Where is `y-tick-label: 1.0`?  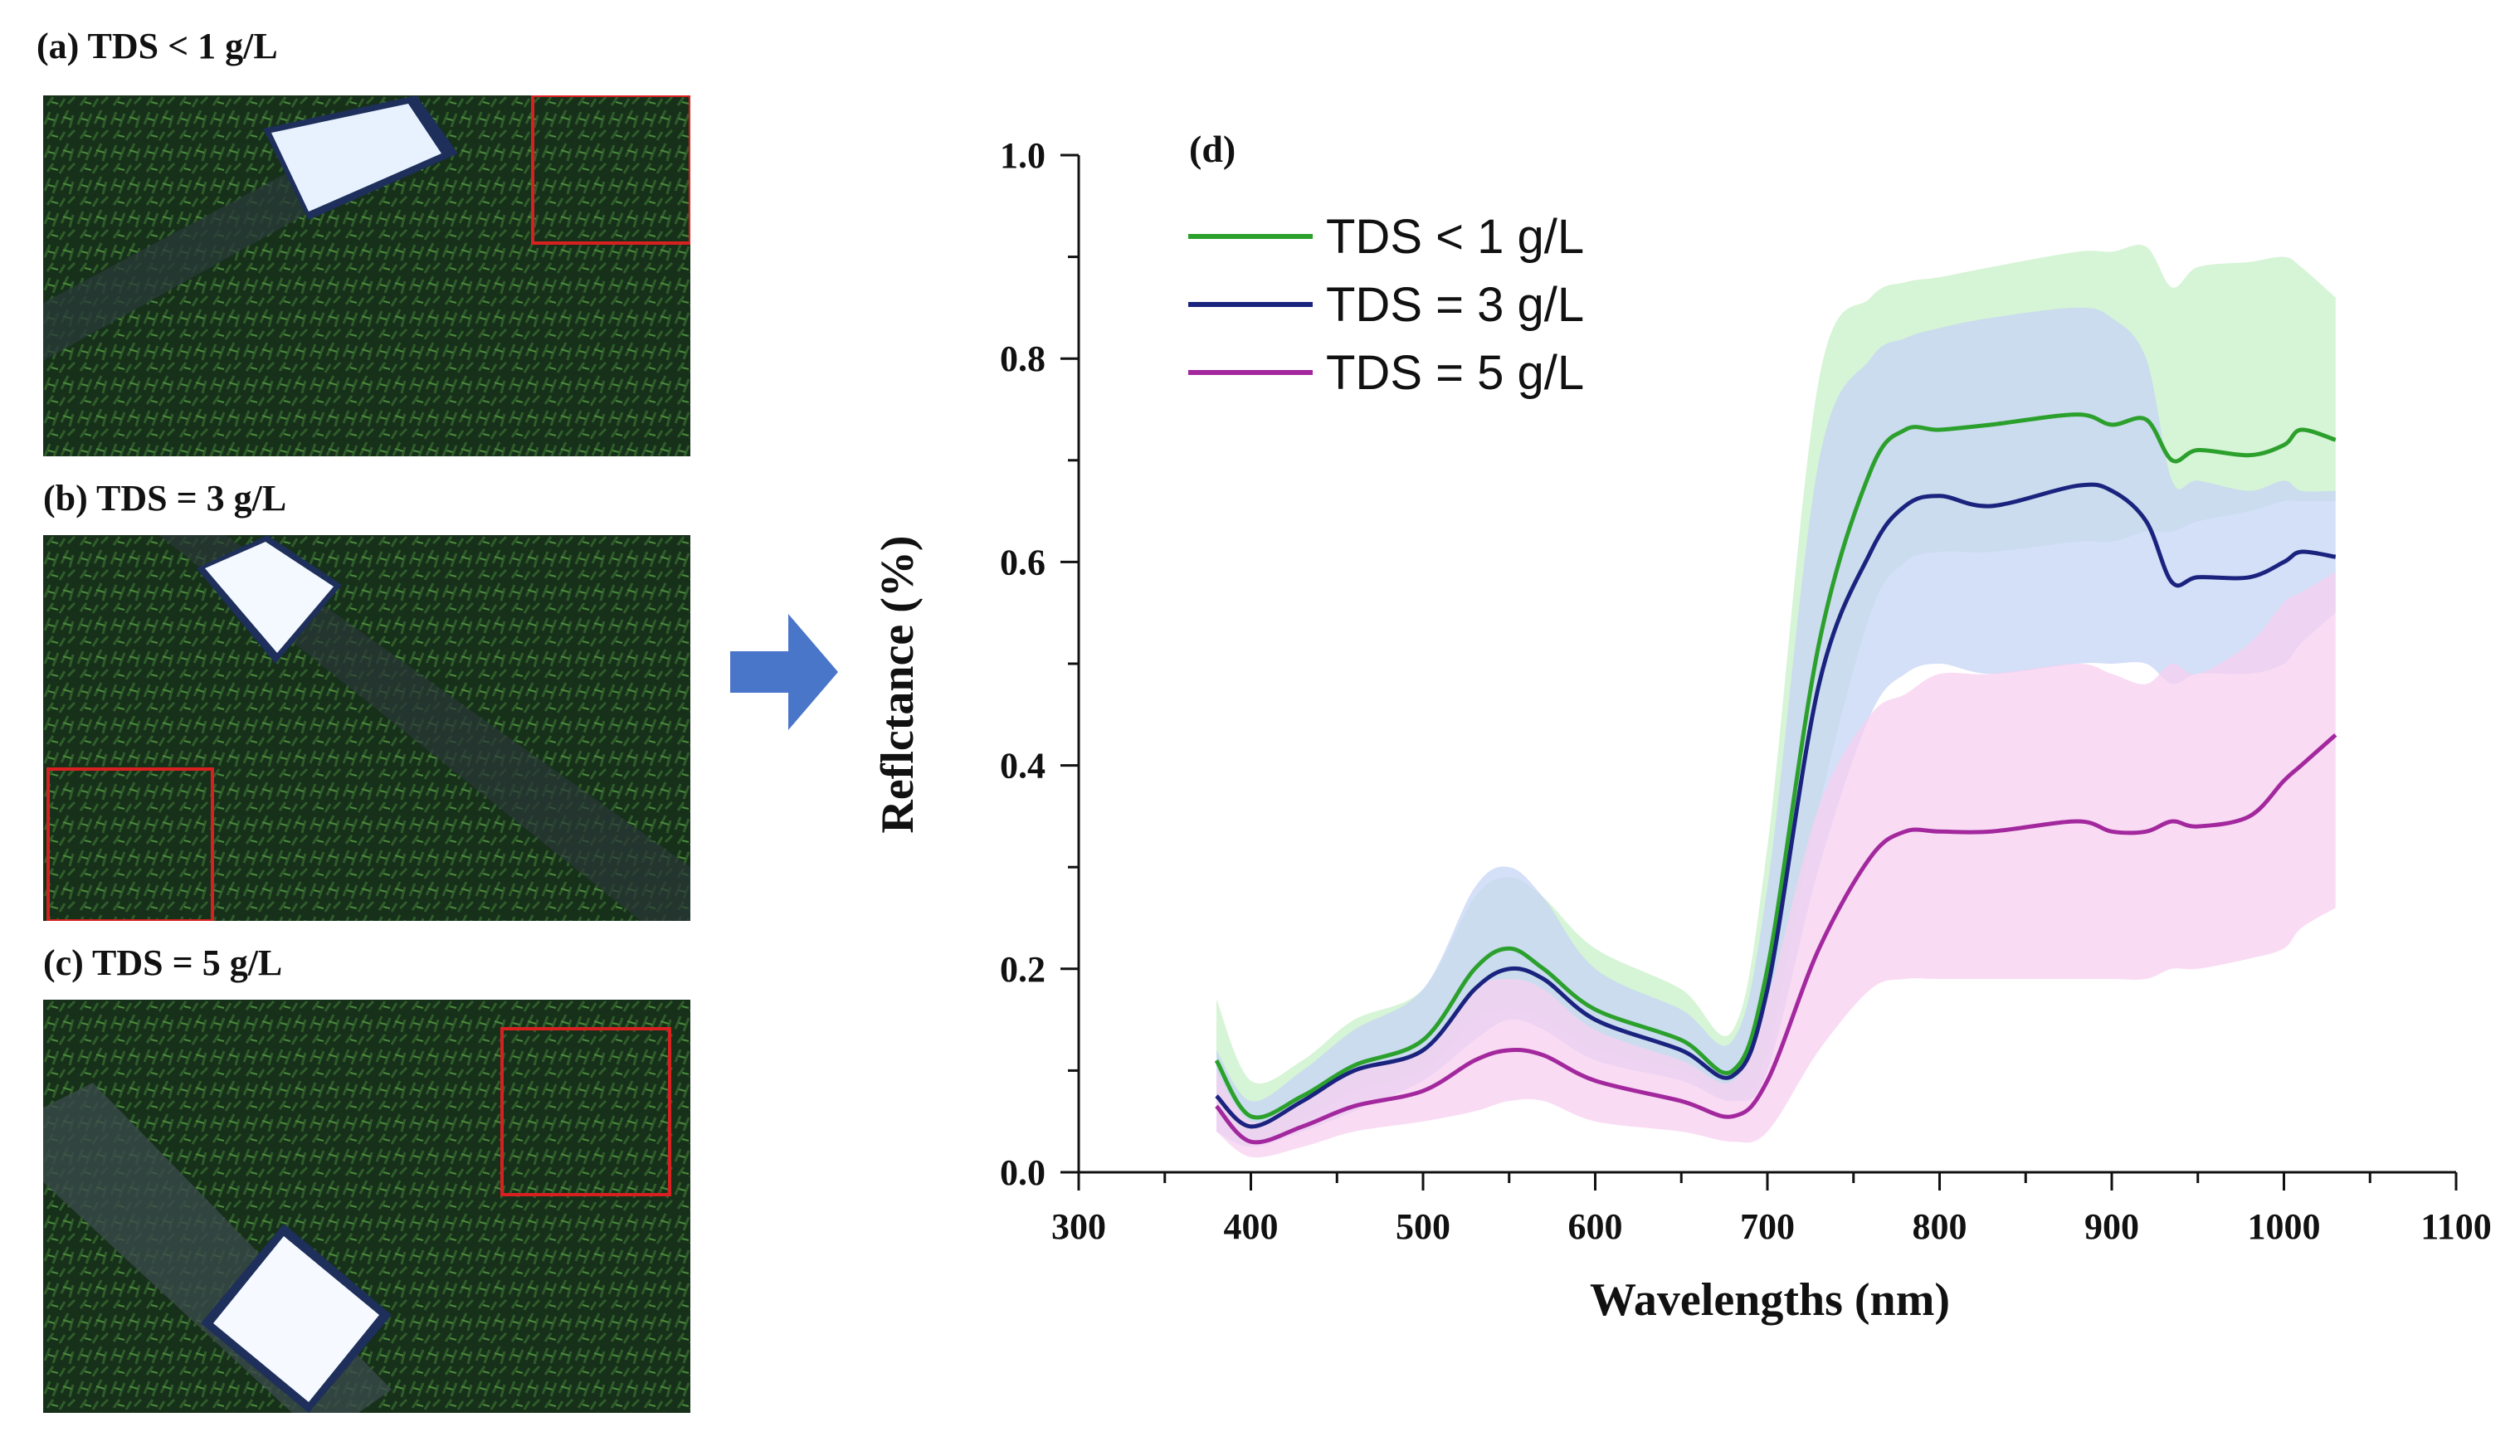 y-tick-label: 1.0 is located at coordinates (1023, 155).